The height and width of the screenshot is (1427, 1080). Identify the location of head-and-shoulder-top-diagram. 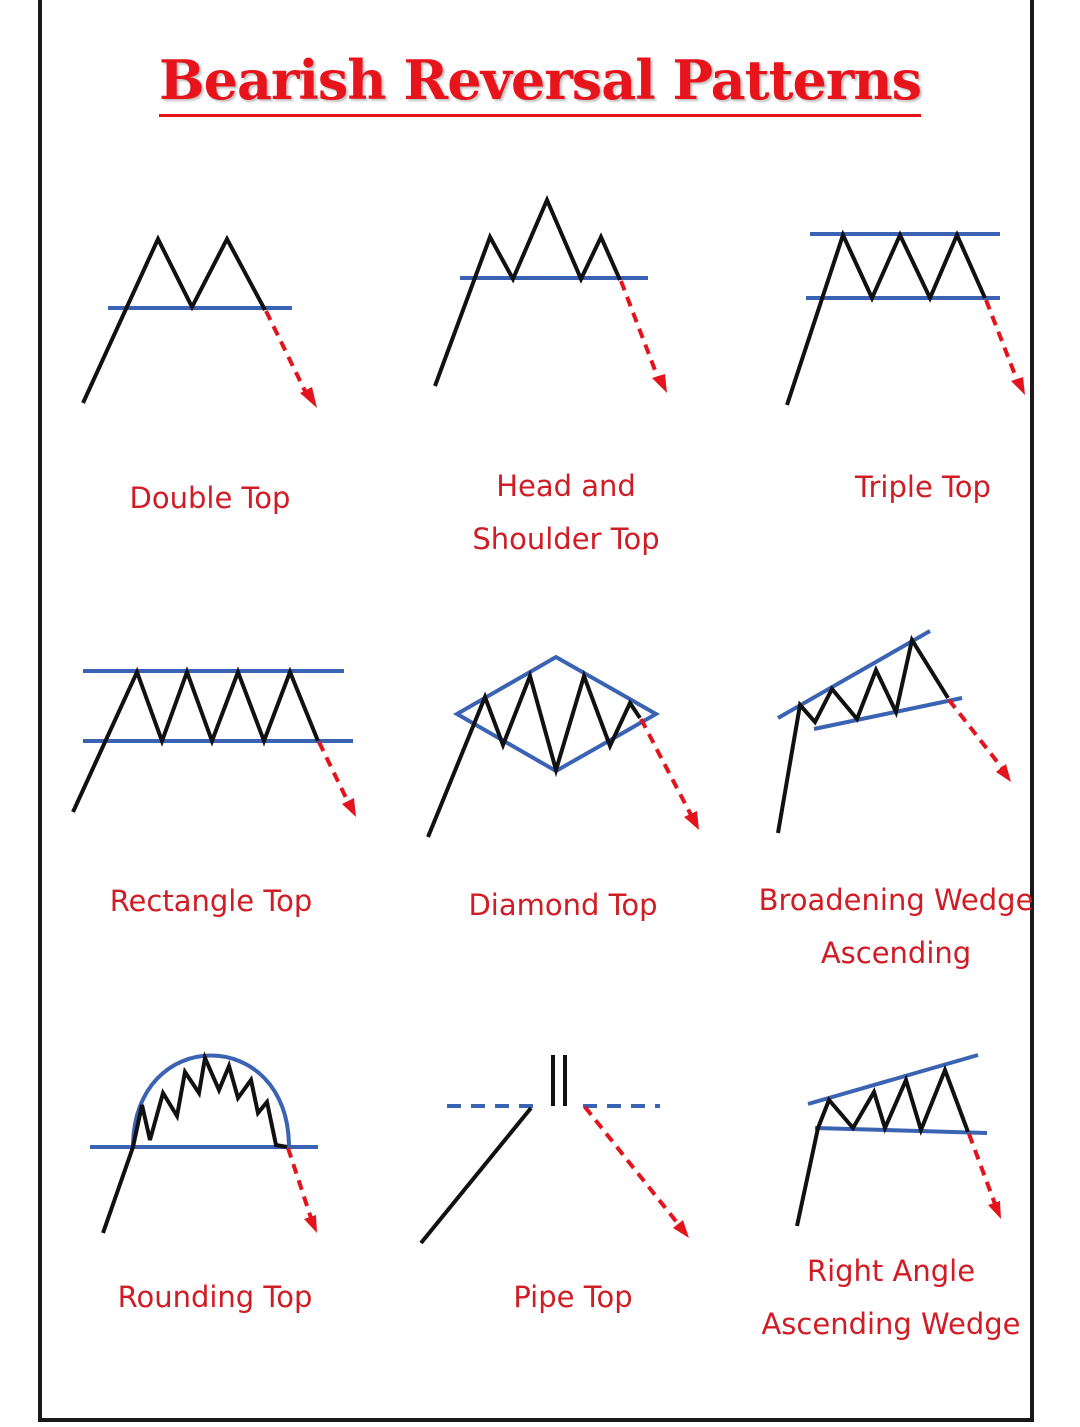
(550, 293).